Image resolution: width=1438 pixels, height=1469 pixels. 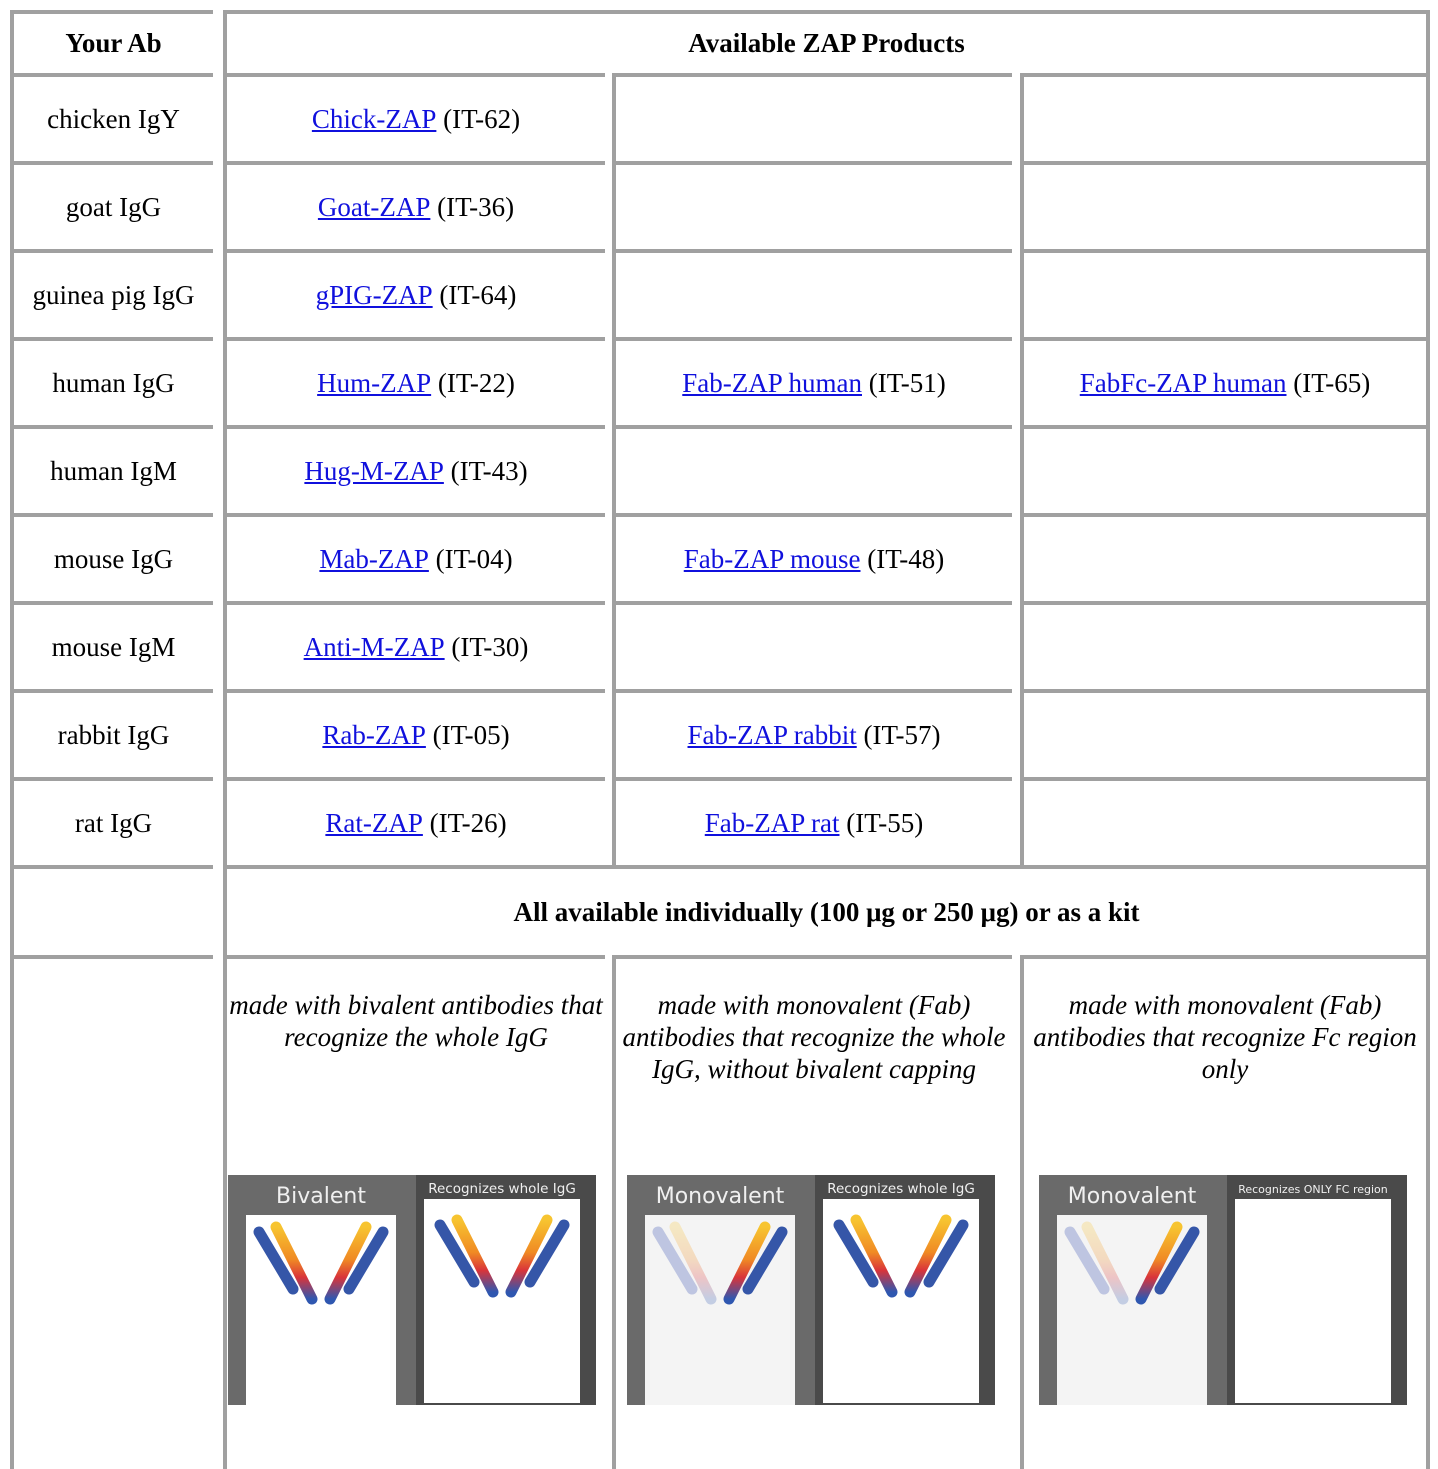 What do you see at coordinates (1313, 1301) in the screenshot?
I see `right-inner` at bounding box center [1313, 1301].